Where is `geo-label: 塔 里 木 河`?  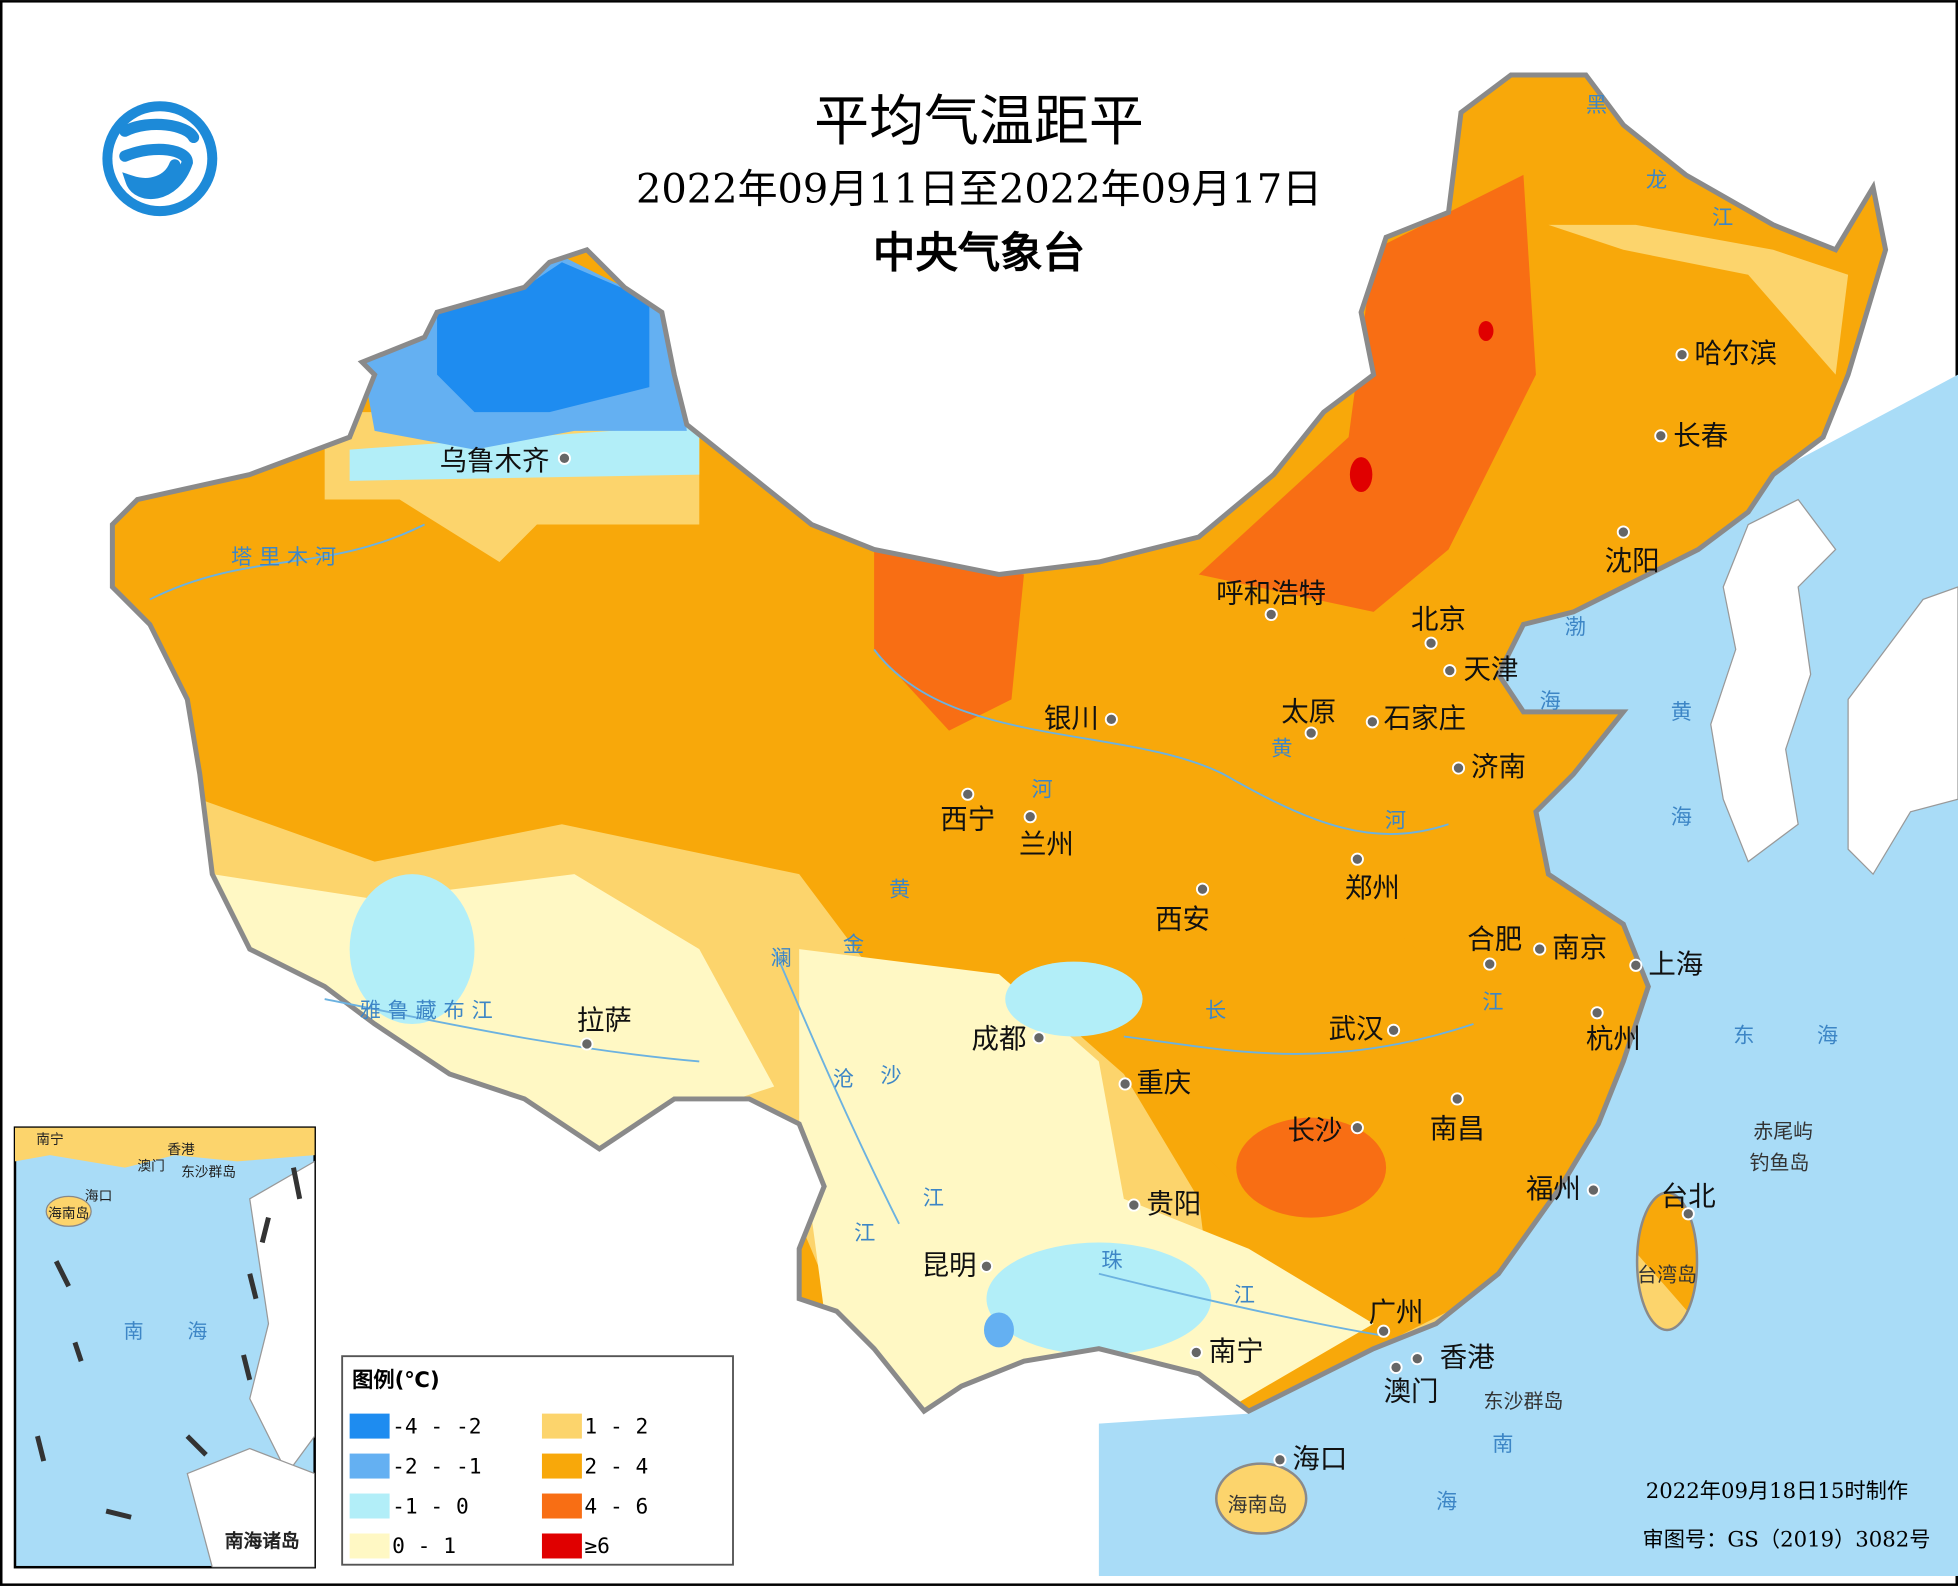
geo-label: 塔 里 木 河 is located at coordinates (283, 557).